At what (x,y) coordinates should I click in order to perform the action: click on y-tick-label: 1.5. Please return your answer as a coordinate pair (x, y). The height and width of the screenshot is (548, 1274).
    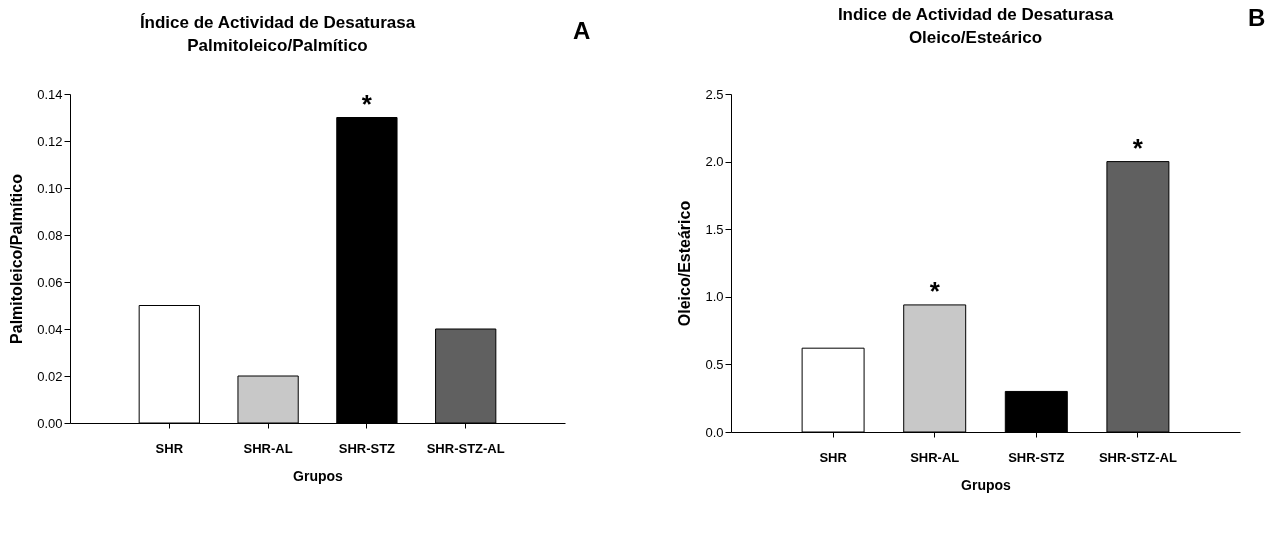
    Looking at the image, I should click on (714, 229).